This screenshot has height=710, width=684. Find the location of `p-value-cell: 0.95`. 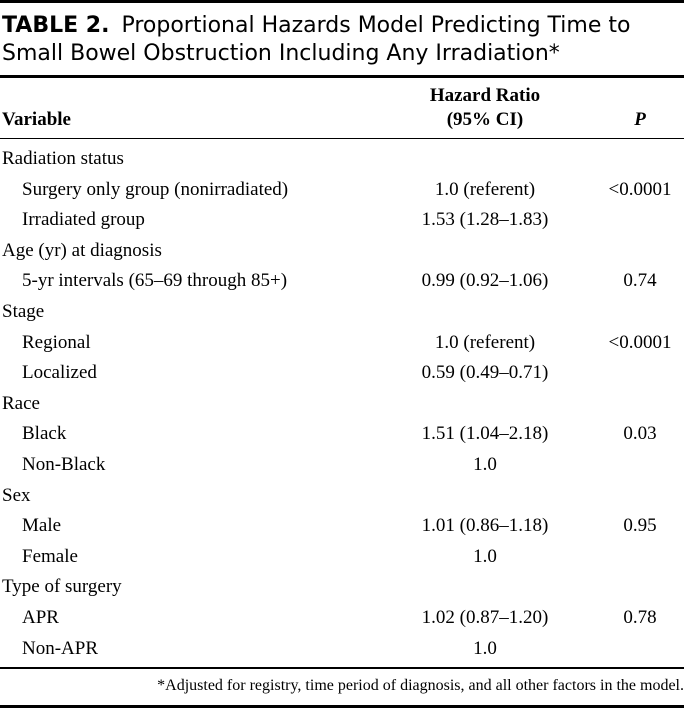

p-value-cell: 0.95 is located at coordinates (640, 526).